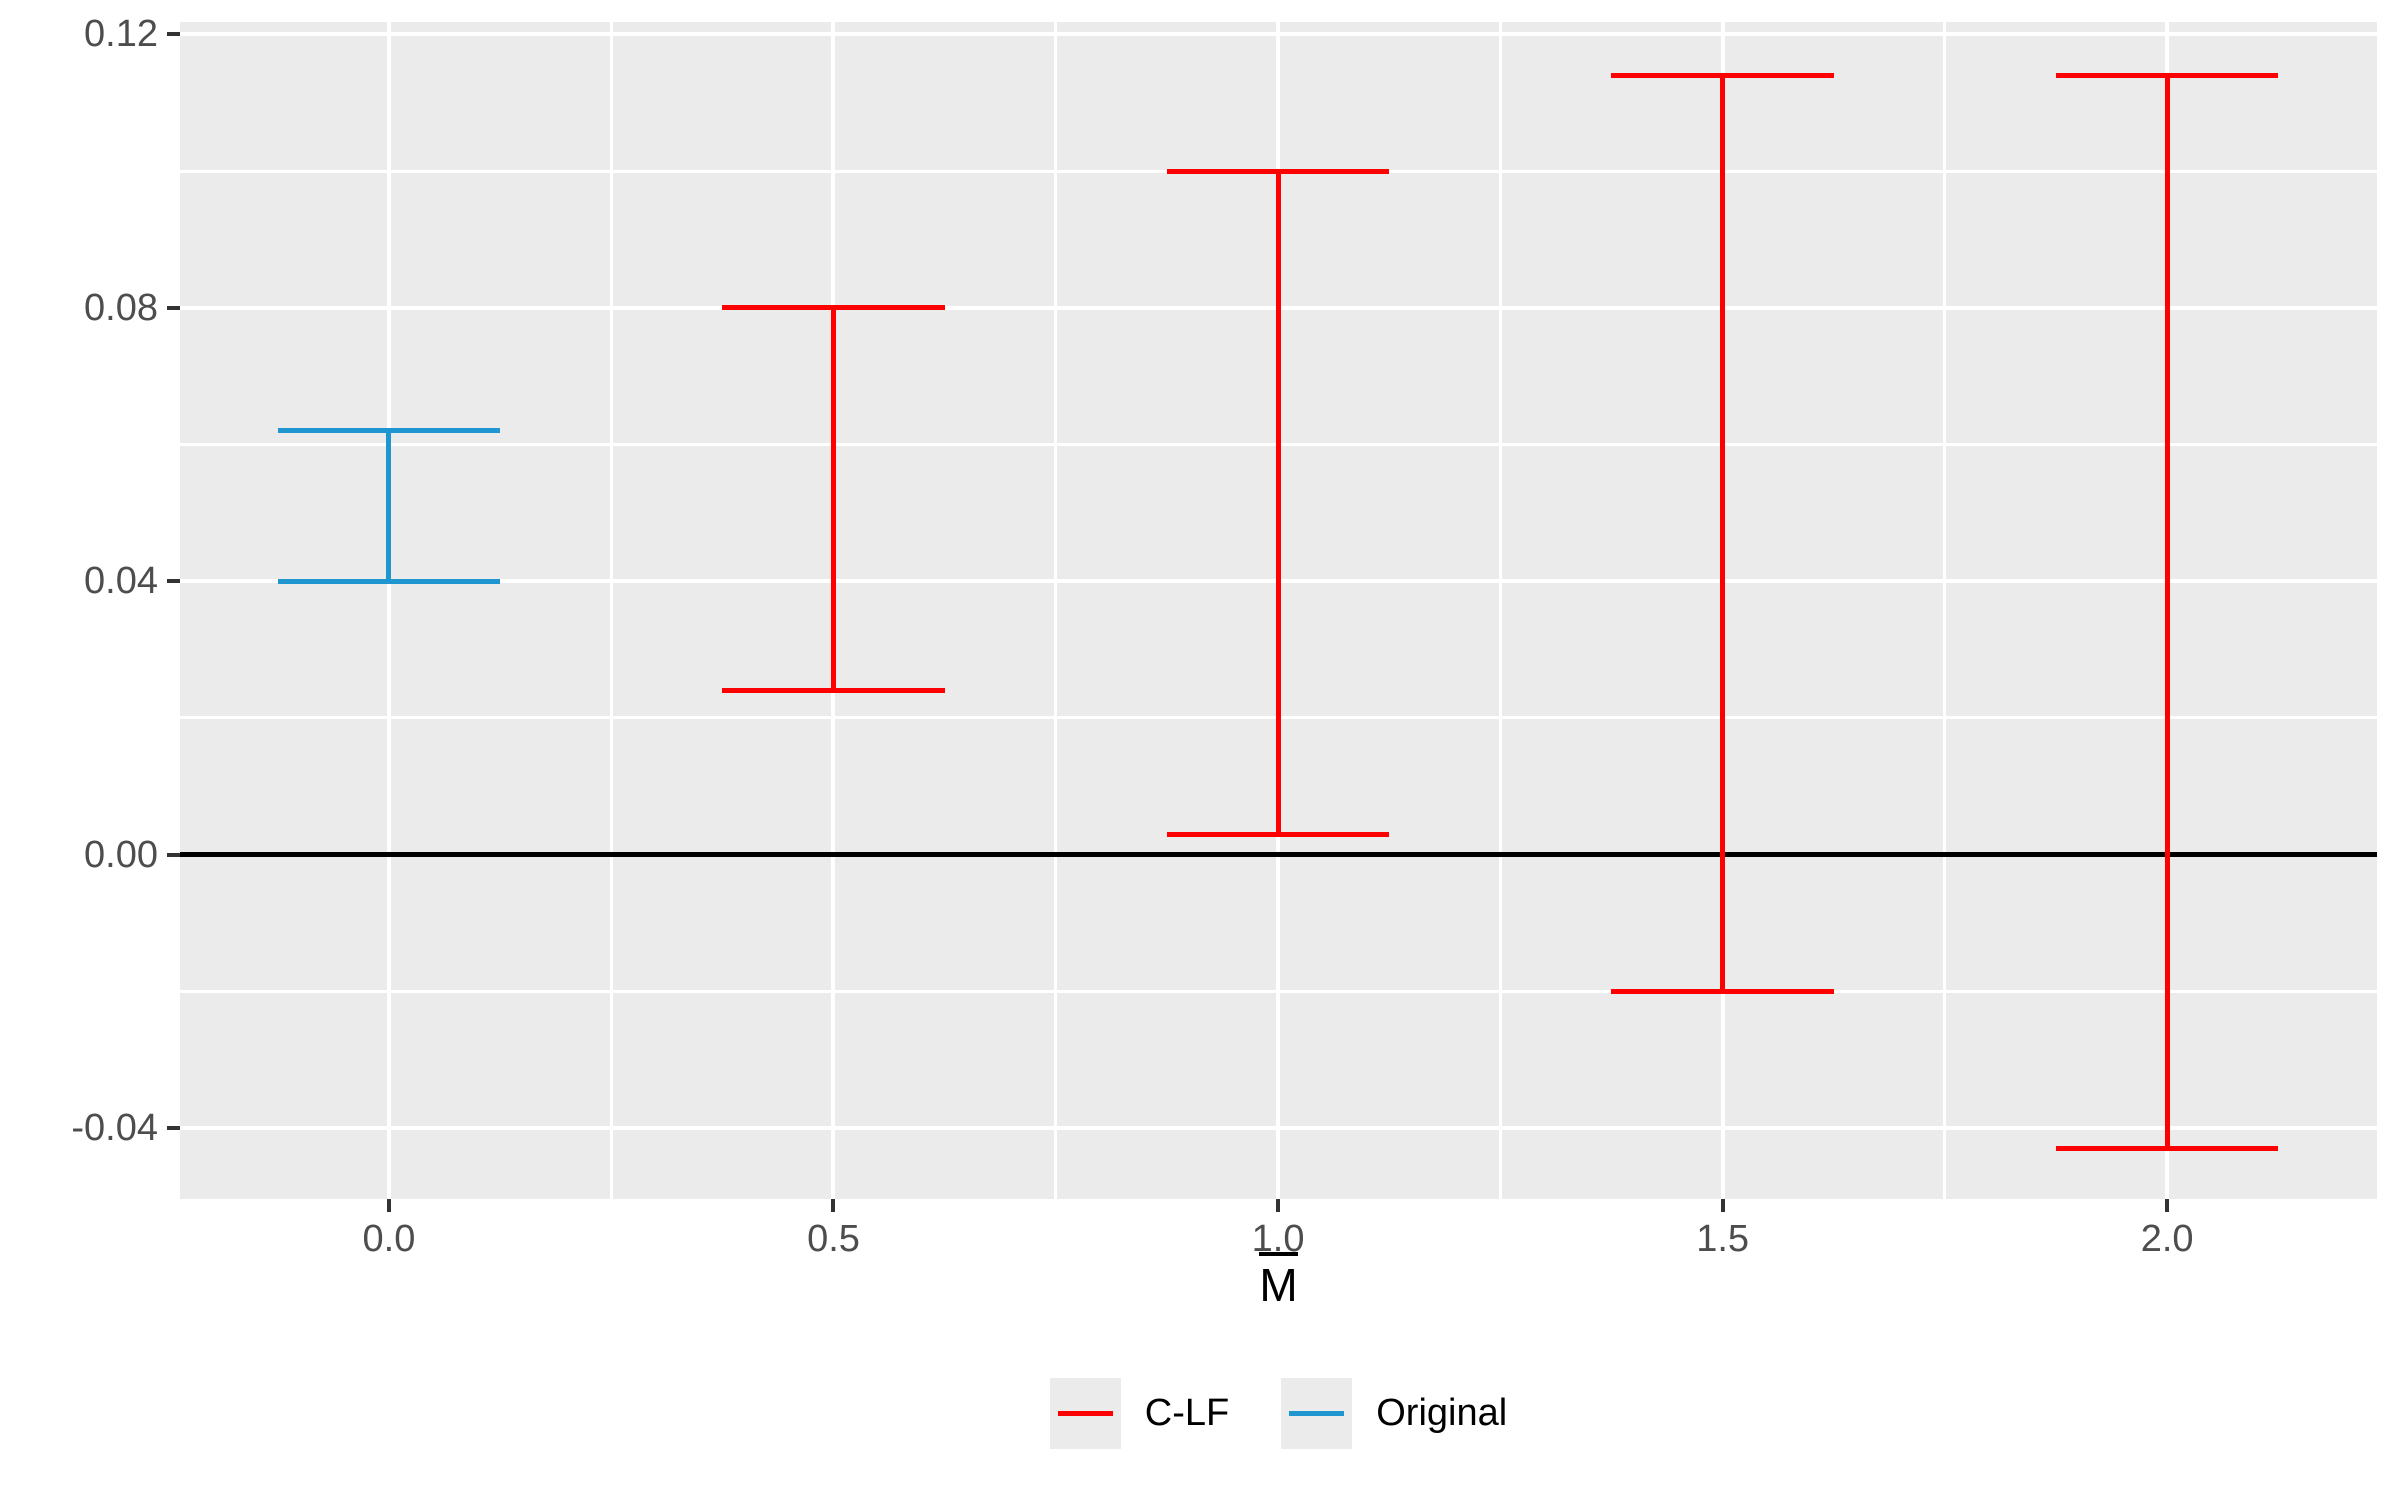  What do you see at coordinates (90, 606) in the screenshot?
I see `y-axis: 0.12 0.08 0.04 0.00 -0.04` at bounding box center [90, 606].